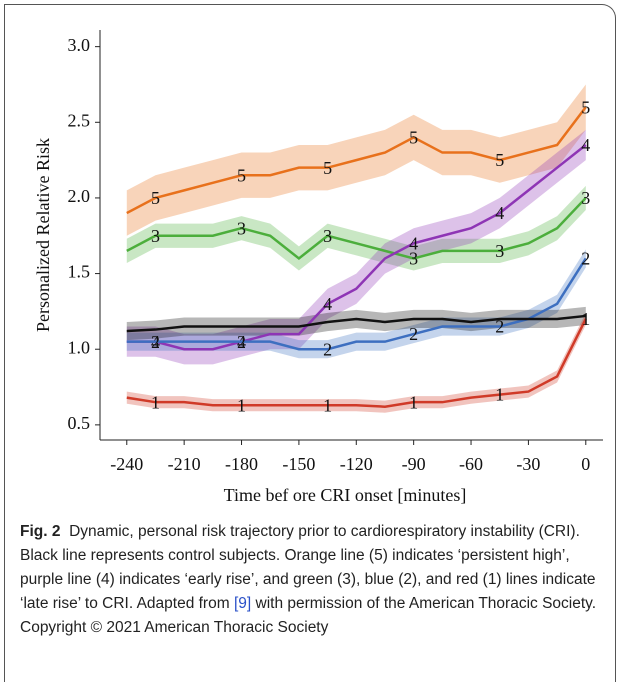 The width and height of the screenshot is (622, 687). What do you see at coordinates (528, 464) in the screenshot?
I see `x-tick-label: -30` at bounding box center [528, 464].